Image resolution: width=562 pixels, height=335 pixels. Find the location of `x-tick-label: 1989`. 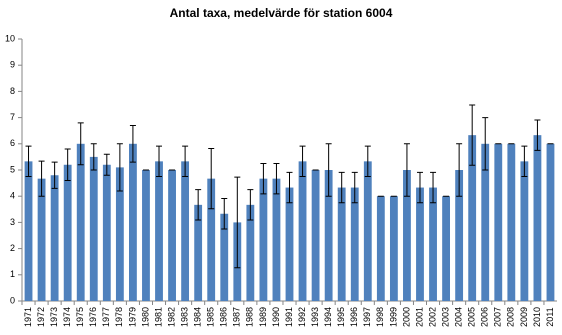

x-tick-label: 1989 is located at coordinates (263, 317).